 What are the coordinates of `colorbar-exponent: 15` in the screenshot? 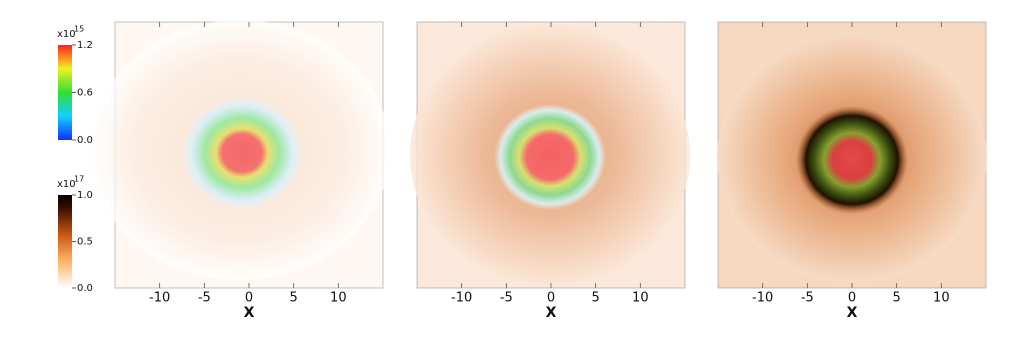 It's located at (79, 29).